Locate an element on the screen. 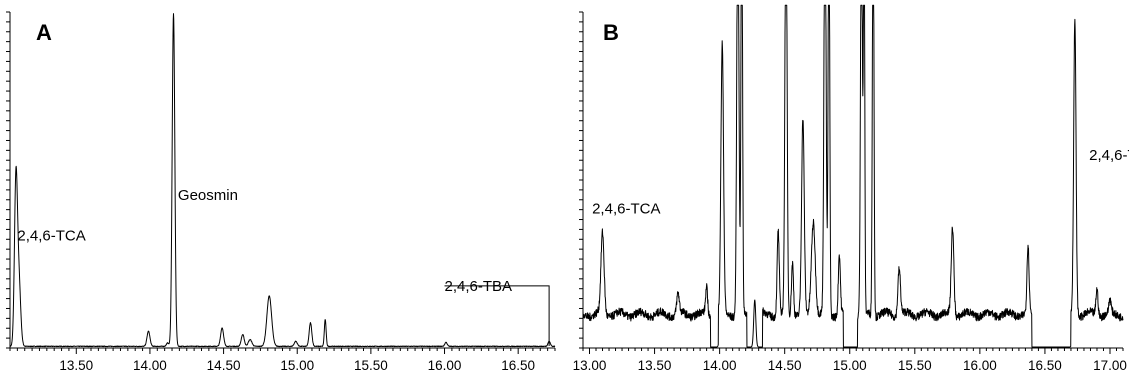 This screenshot has width=1129, height=384. x-tick-label: 13.00 is located at coordinates (590, 365).